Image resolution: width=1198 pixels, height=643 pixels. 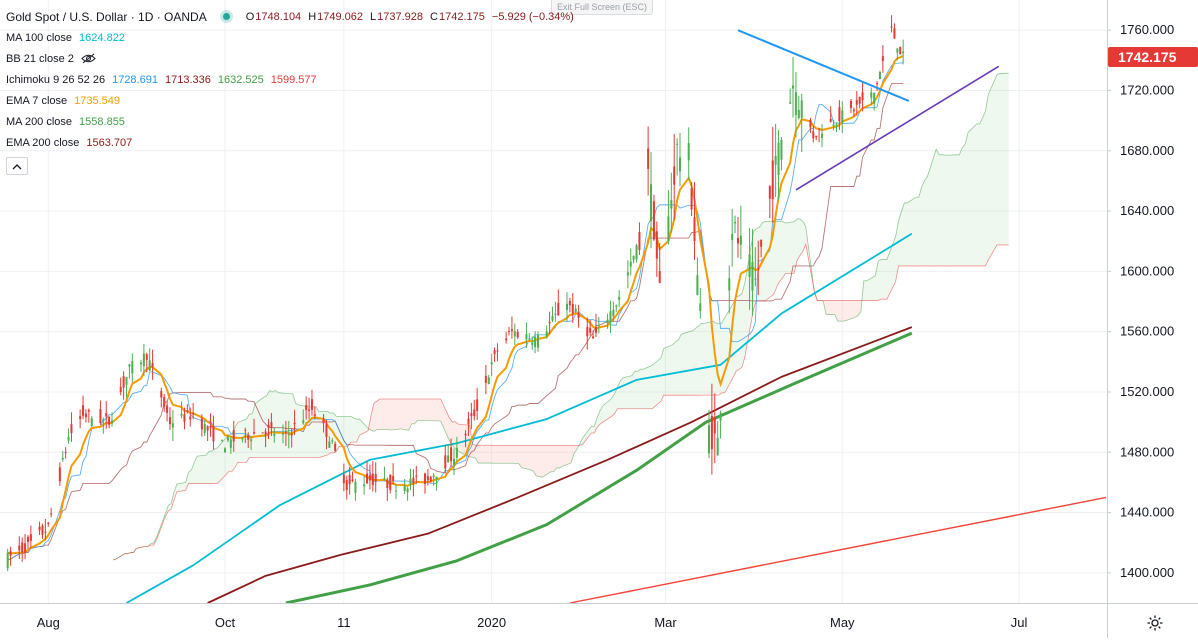 What do you see at coordinates (1147, 29) in the screenshot?
I see `y-tick-label: 1760.000` at bounding box center [1147, 29].